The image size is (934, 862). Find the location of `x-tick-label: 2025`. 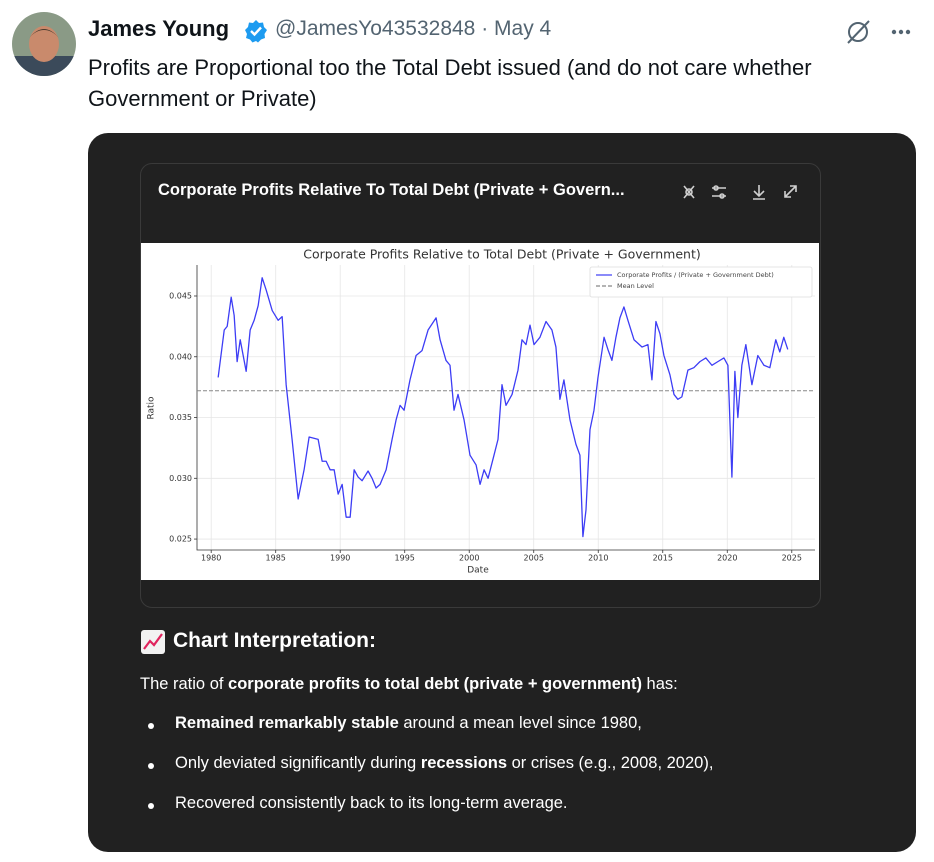

x-tick-label: 2025 is located at coordinates (792, 558).